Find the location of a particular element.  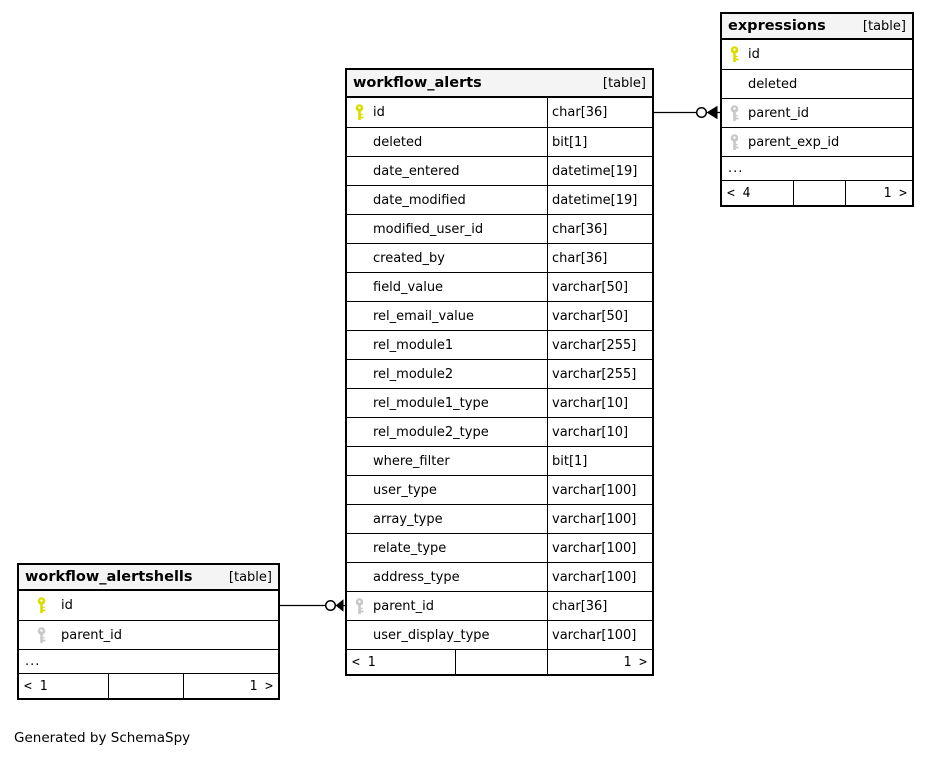

column-row: date_entered datetime[19] is located at coordinates (499, 170).